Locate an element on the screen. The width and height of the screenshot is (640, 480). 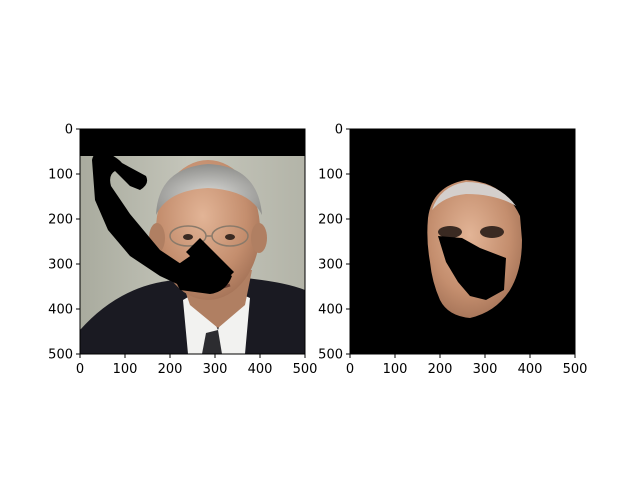
segment-left-eye is located at coordinates (450, 232).